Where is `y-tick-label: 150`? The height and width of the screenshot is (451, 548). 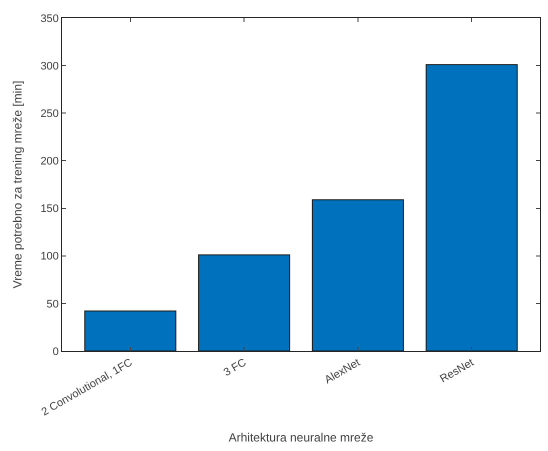 y-tick-label: 150 is located at coordinates (49, 209).